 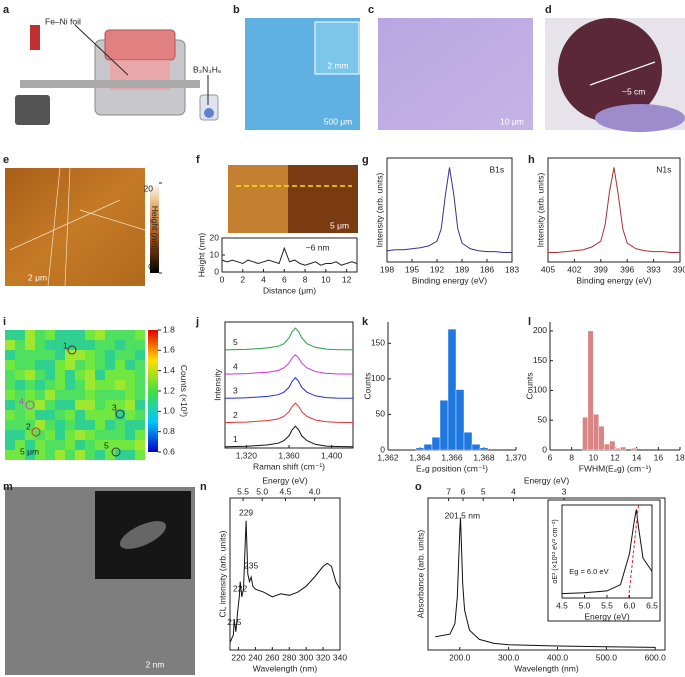 What do you see at coordinates (633, 91) in the screenshot?
I see `scale-bar: ~5 cm` at bounding box center [633, 91].